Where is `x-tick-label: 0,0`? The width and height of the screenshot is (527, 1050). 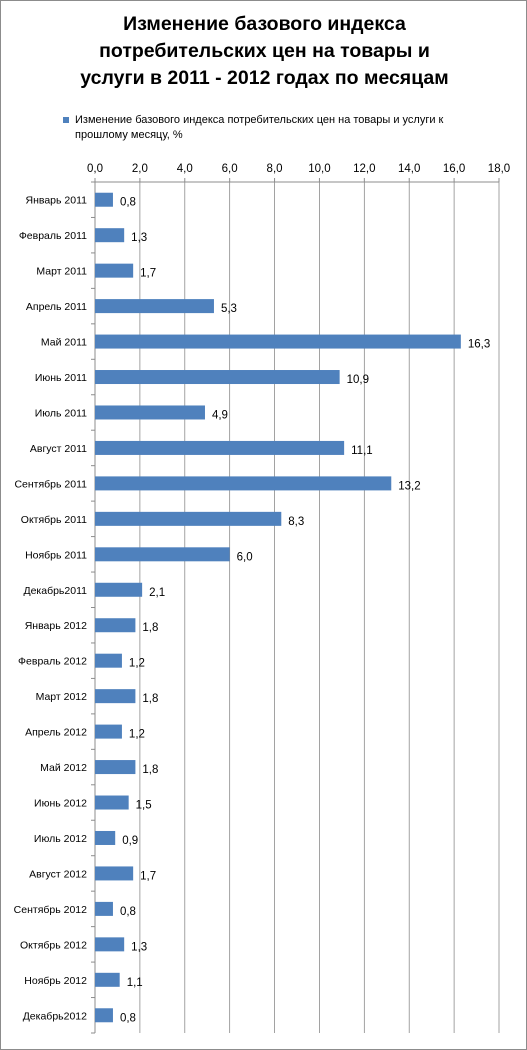
x-tick-label: 0,0 is located at coordinates (95, 169).